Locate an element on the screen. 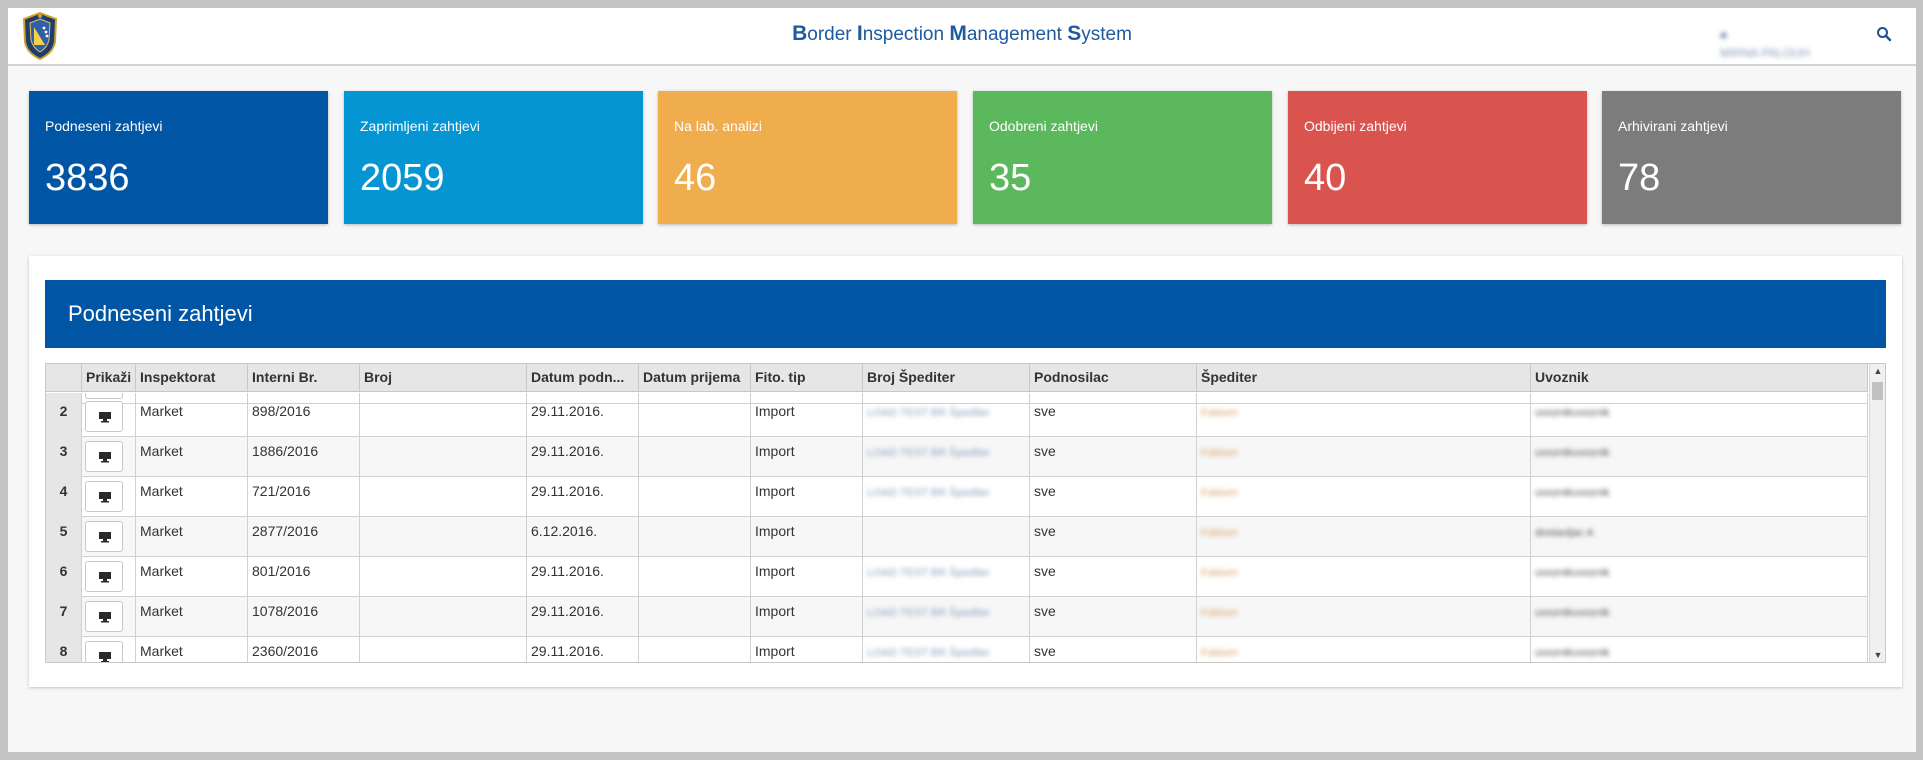 Image resolution: width=1923 pixels, height=760 pixels. tile-zaprimljeni: Zaprimljeni zahtjevi 2059 is located at coordinates (493, 157).